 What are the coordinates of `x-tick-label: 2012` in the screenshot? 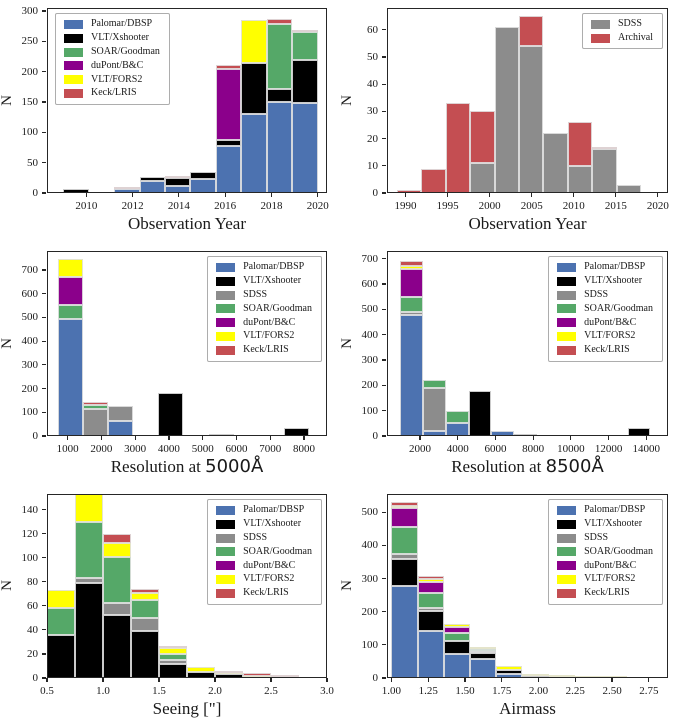 It's located at (132, 206).